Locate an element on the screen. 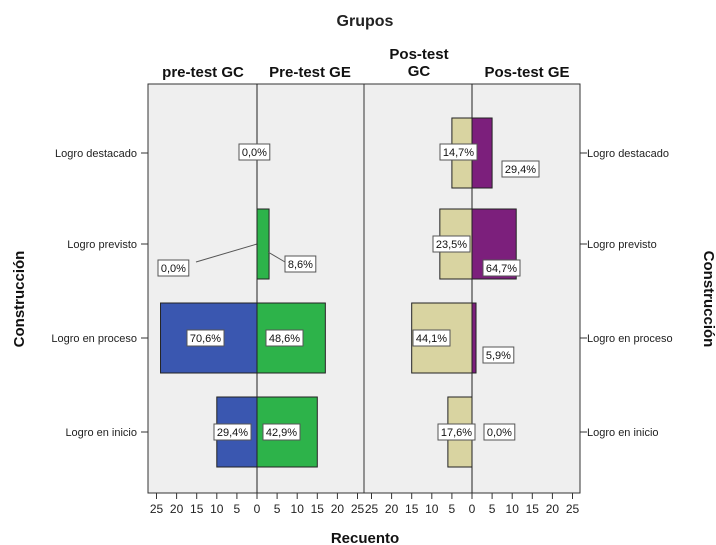 The height and width of the screenshot is (545, 716). data-label: 14,7% is located at coordinates (458, 153).